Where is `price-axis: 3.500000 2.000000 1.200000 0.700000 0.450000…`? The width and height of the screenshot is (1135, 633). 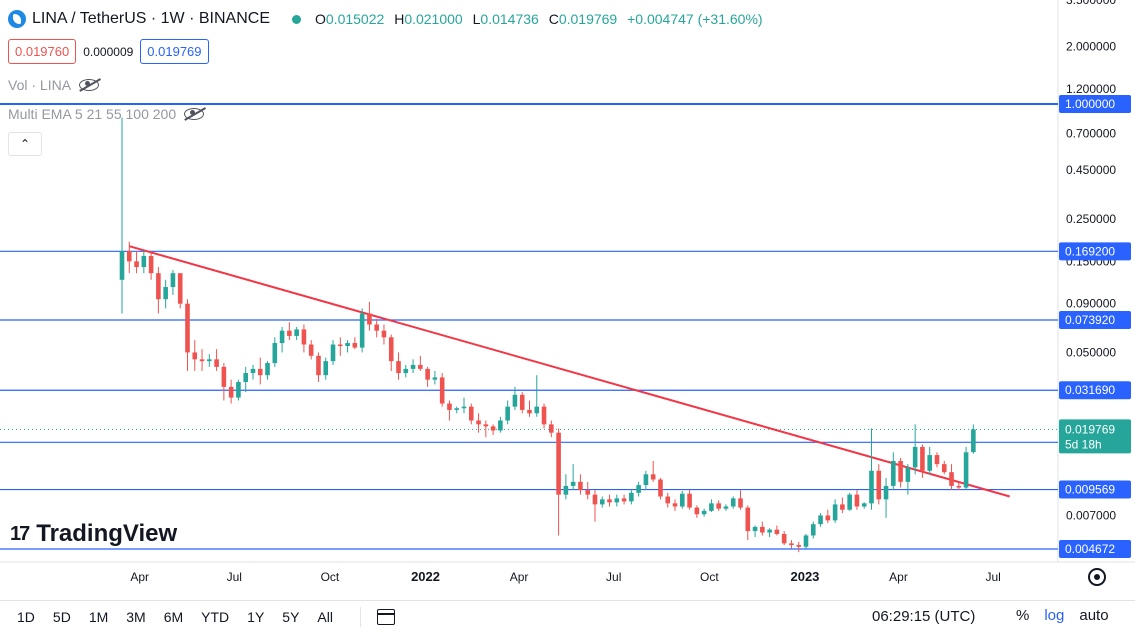 price-axis: 3.500000 2.000000 1.200000 0.700000 0.450000… is located at coordinates (1095, 279).